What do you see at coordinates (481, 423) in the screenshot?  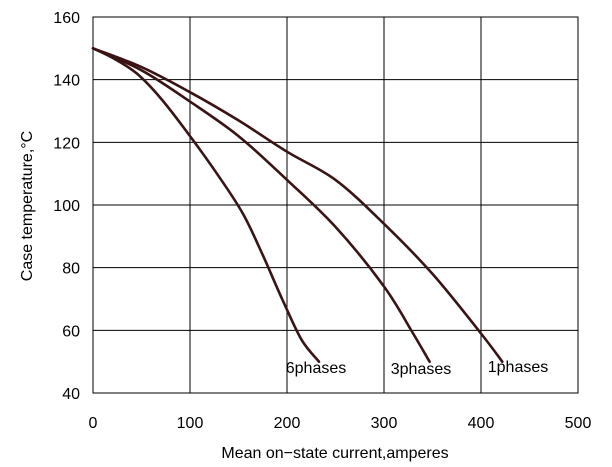 I see `x-tick-label: 400` at bounding box center [481, 423].